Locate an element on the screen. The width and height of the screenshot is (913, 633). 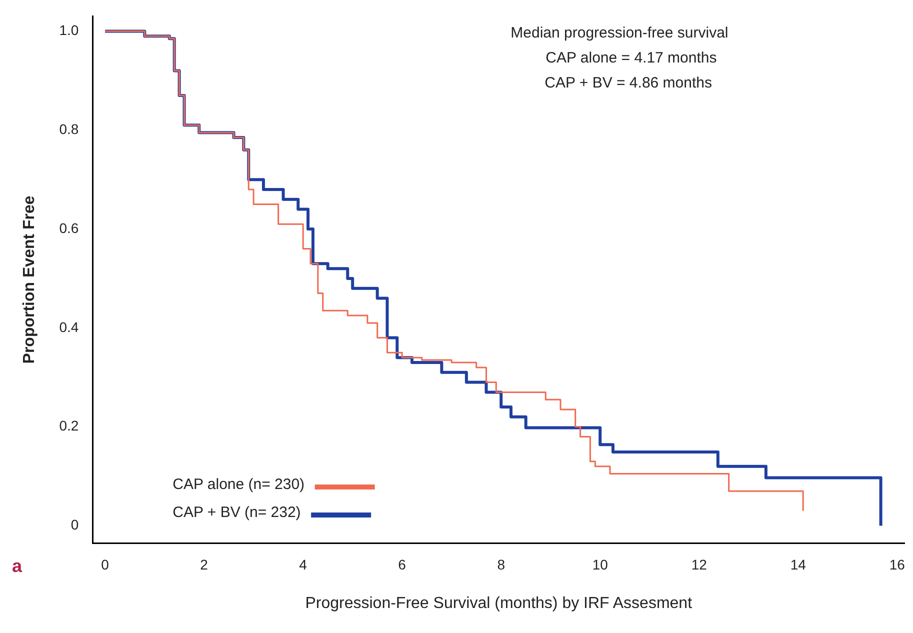
annotation: Median progression-free survival is located at coordinates (619, 33).